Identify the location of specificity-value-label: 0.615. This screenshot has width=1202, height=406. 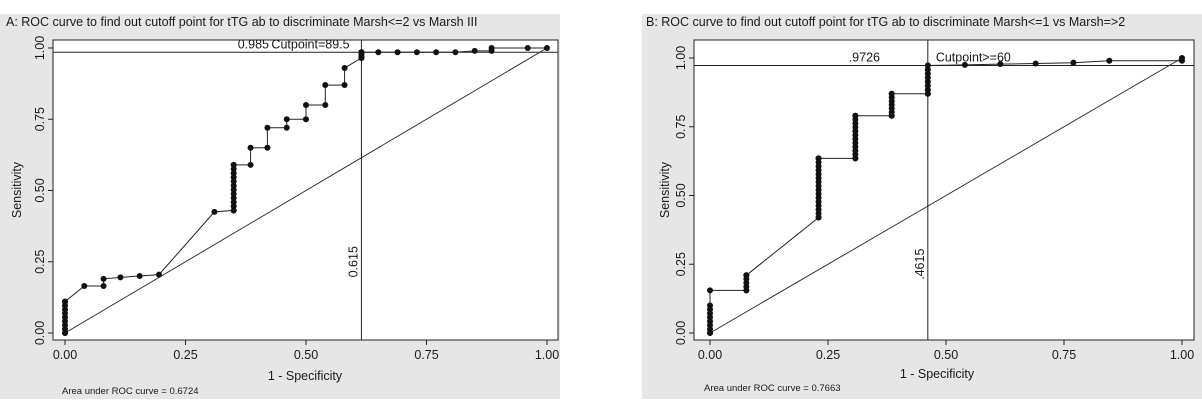
(353, 261).